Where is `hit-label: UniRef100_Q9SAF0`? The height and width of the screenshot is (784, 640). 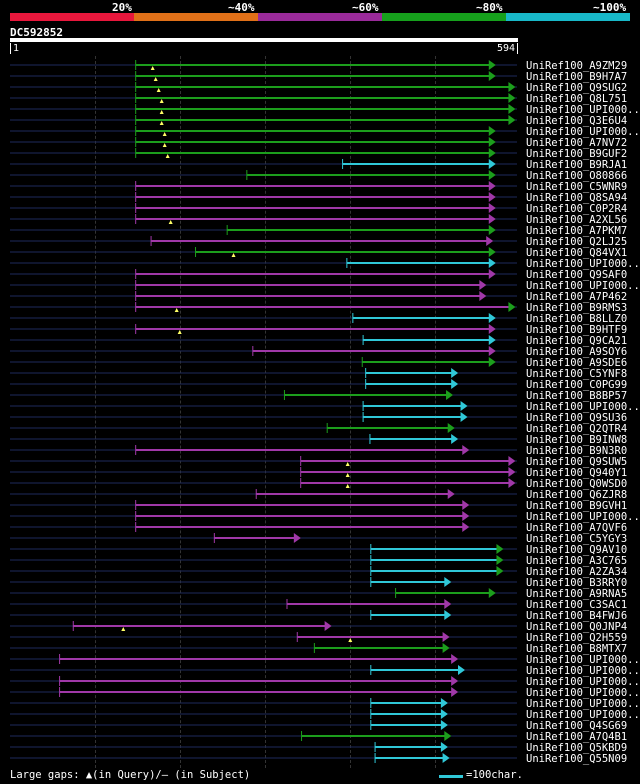 hit-label: UniRef100_Q9SAF0 is located at coordinates (576, 275).